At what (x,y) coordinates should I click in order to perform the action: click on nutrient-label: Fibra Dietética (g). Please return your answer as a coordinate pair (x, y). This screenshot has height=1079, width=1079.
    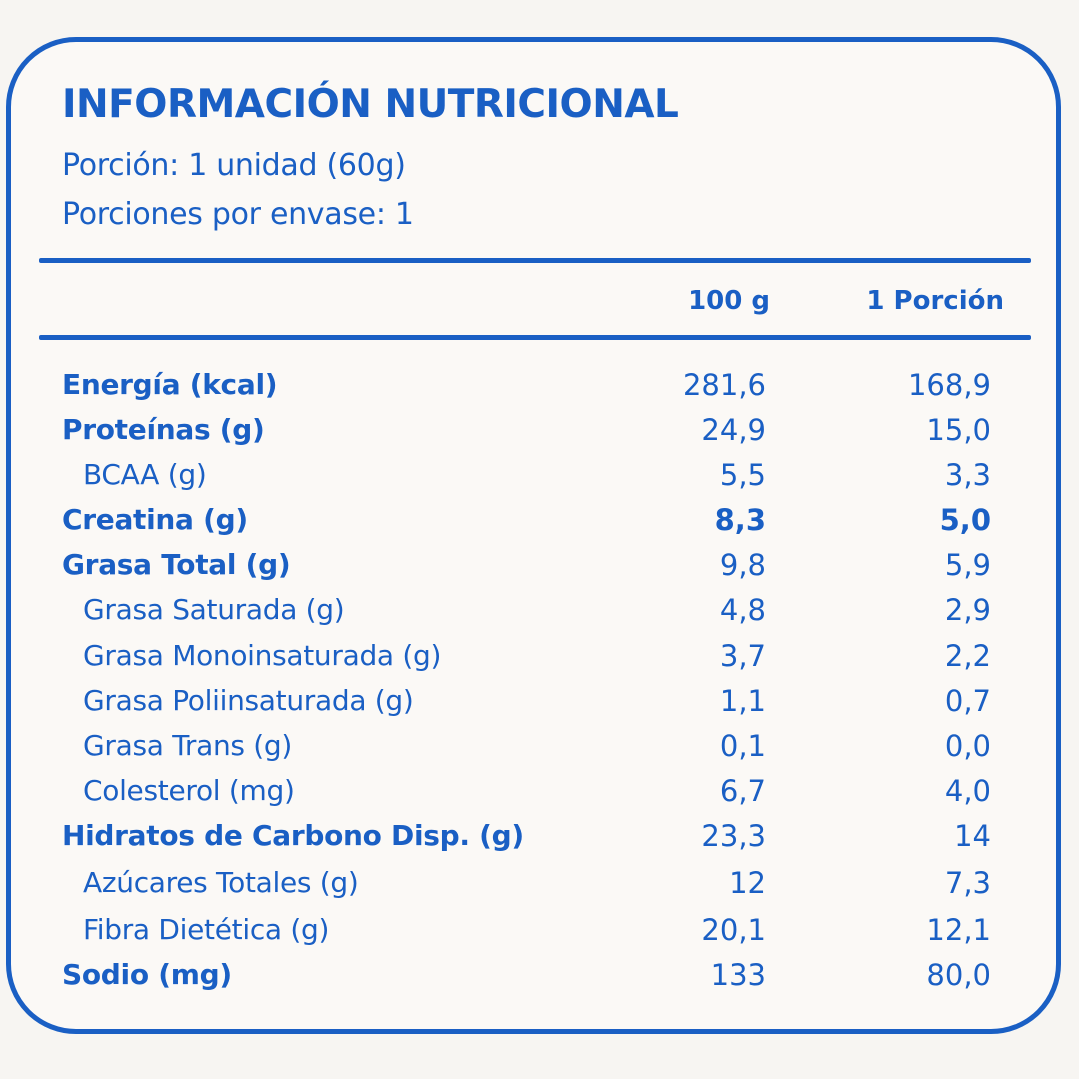
    Looking at the image, I should click on (206, 929).